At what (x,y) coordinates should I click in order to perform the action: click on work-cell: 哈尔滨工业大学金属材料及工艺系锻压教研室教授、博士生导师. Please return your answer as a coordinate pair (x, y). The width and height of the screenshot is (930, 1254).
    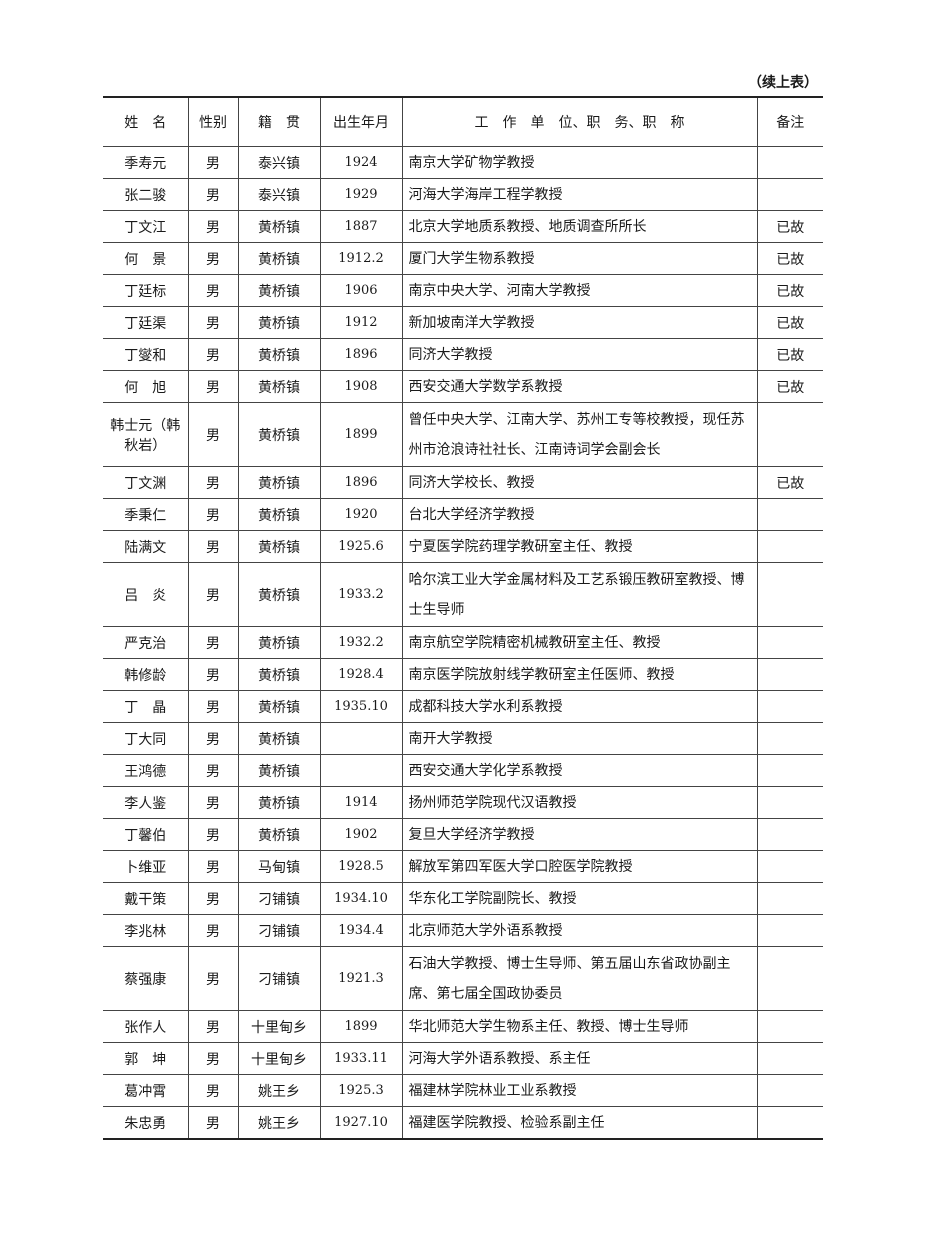
    Looking at the image, I should click on (579, 594).